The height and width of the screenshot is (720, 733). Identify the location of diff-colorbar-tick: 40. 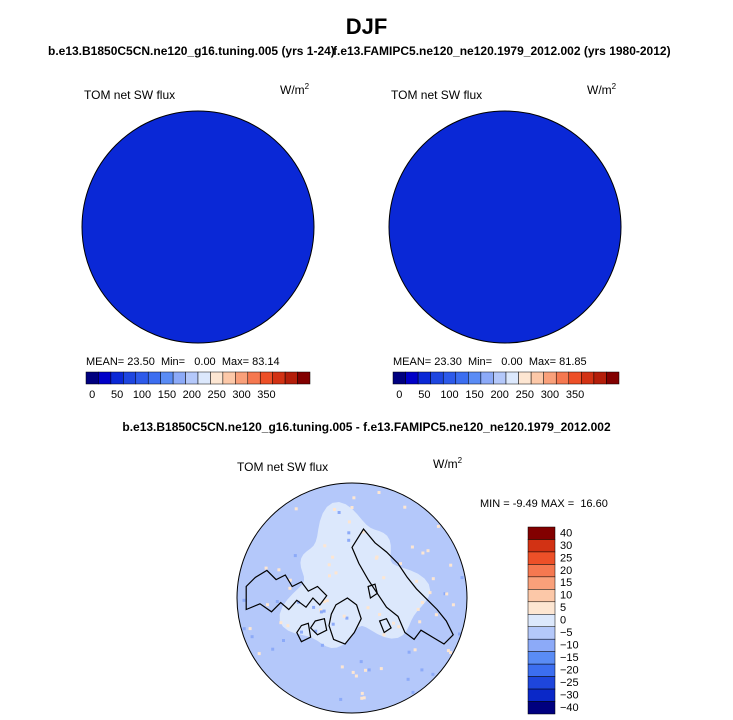
(566, 533).